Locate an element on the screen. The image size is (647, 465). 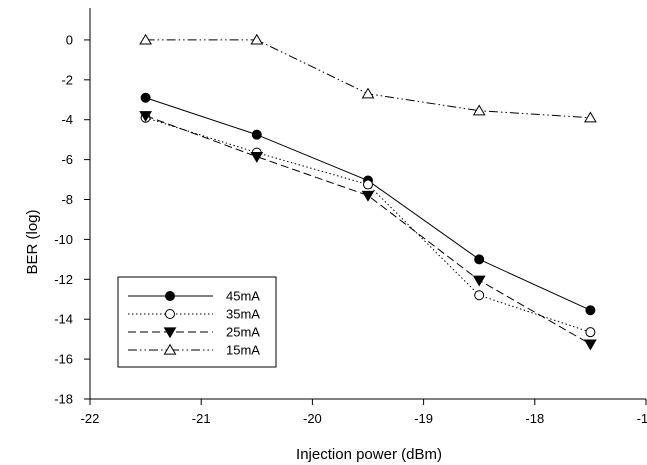
y-tick-label: -18 is located at coordinates (63, 399).